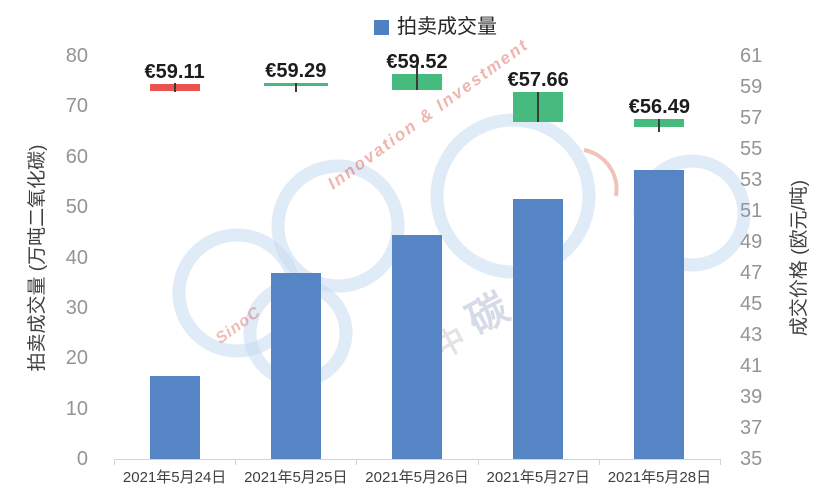 This screenshot has height=492, width=828. What do you see at coordinates (751, 335) in the screenshot?
I see `right-axis-tick-label: 43` at bounding box center [751, 335].